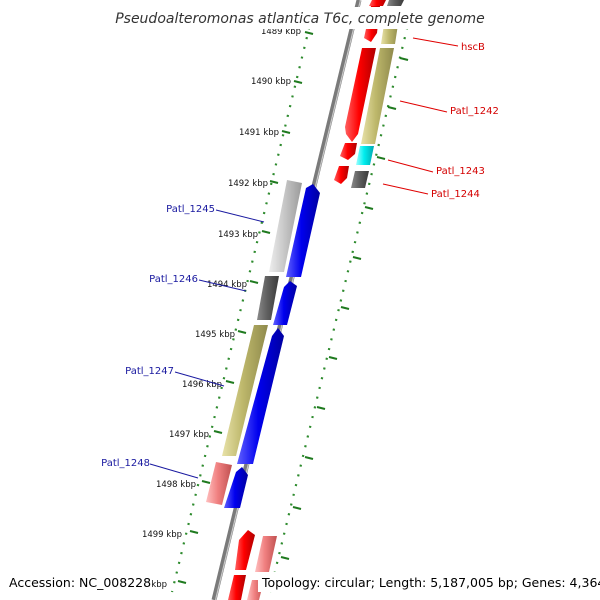 The image size is (600, 600). What do you see at coordinates (173, 279) in the screenshot?
I see `gene-label-Patl-1246: Patl_1246` at bounding box center [173, 279].